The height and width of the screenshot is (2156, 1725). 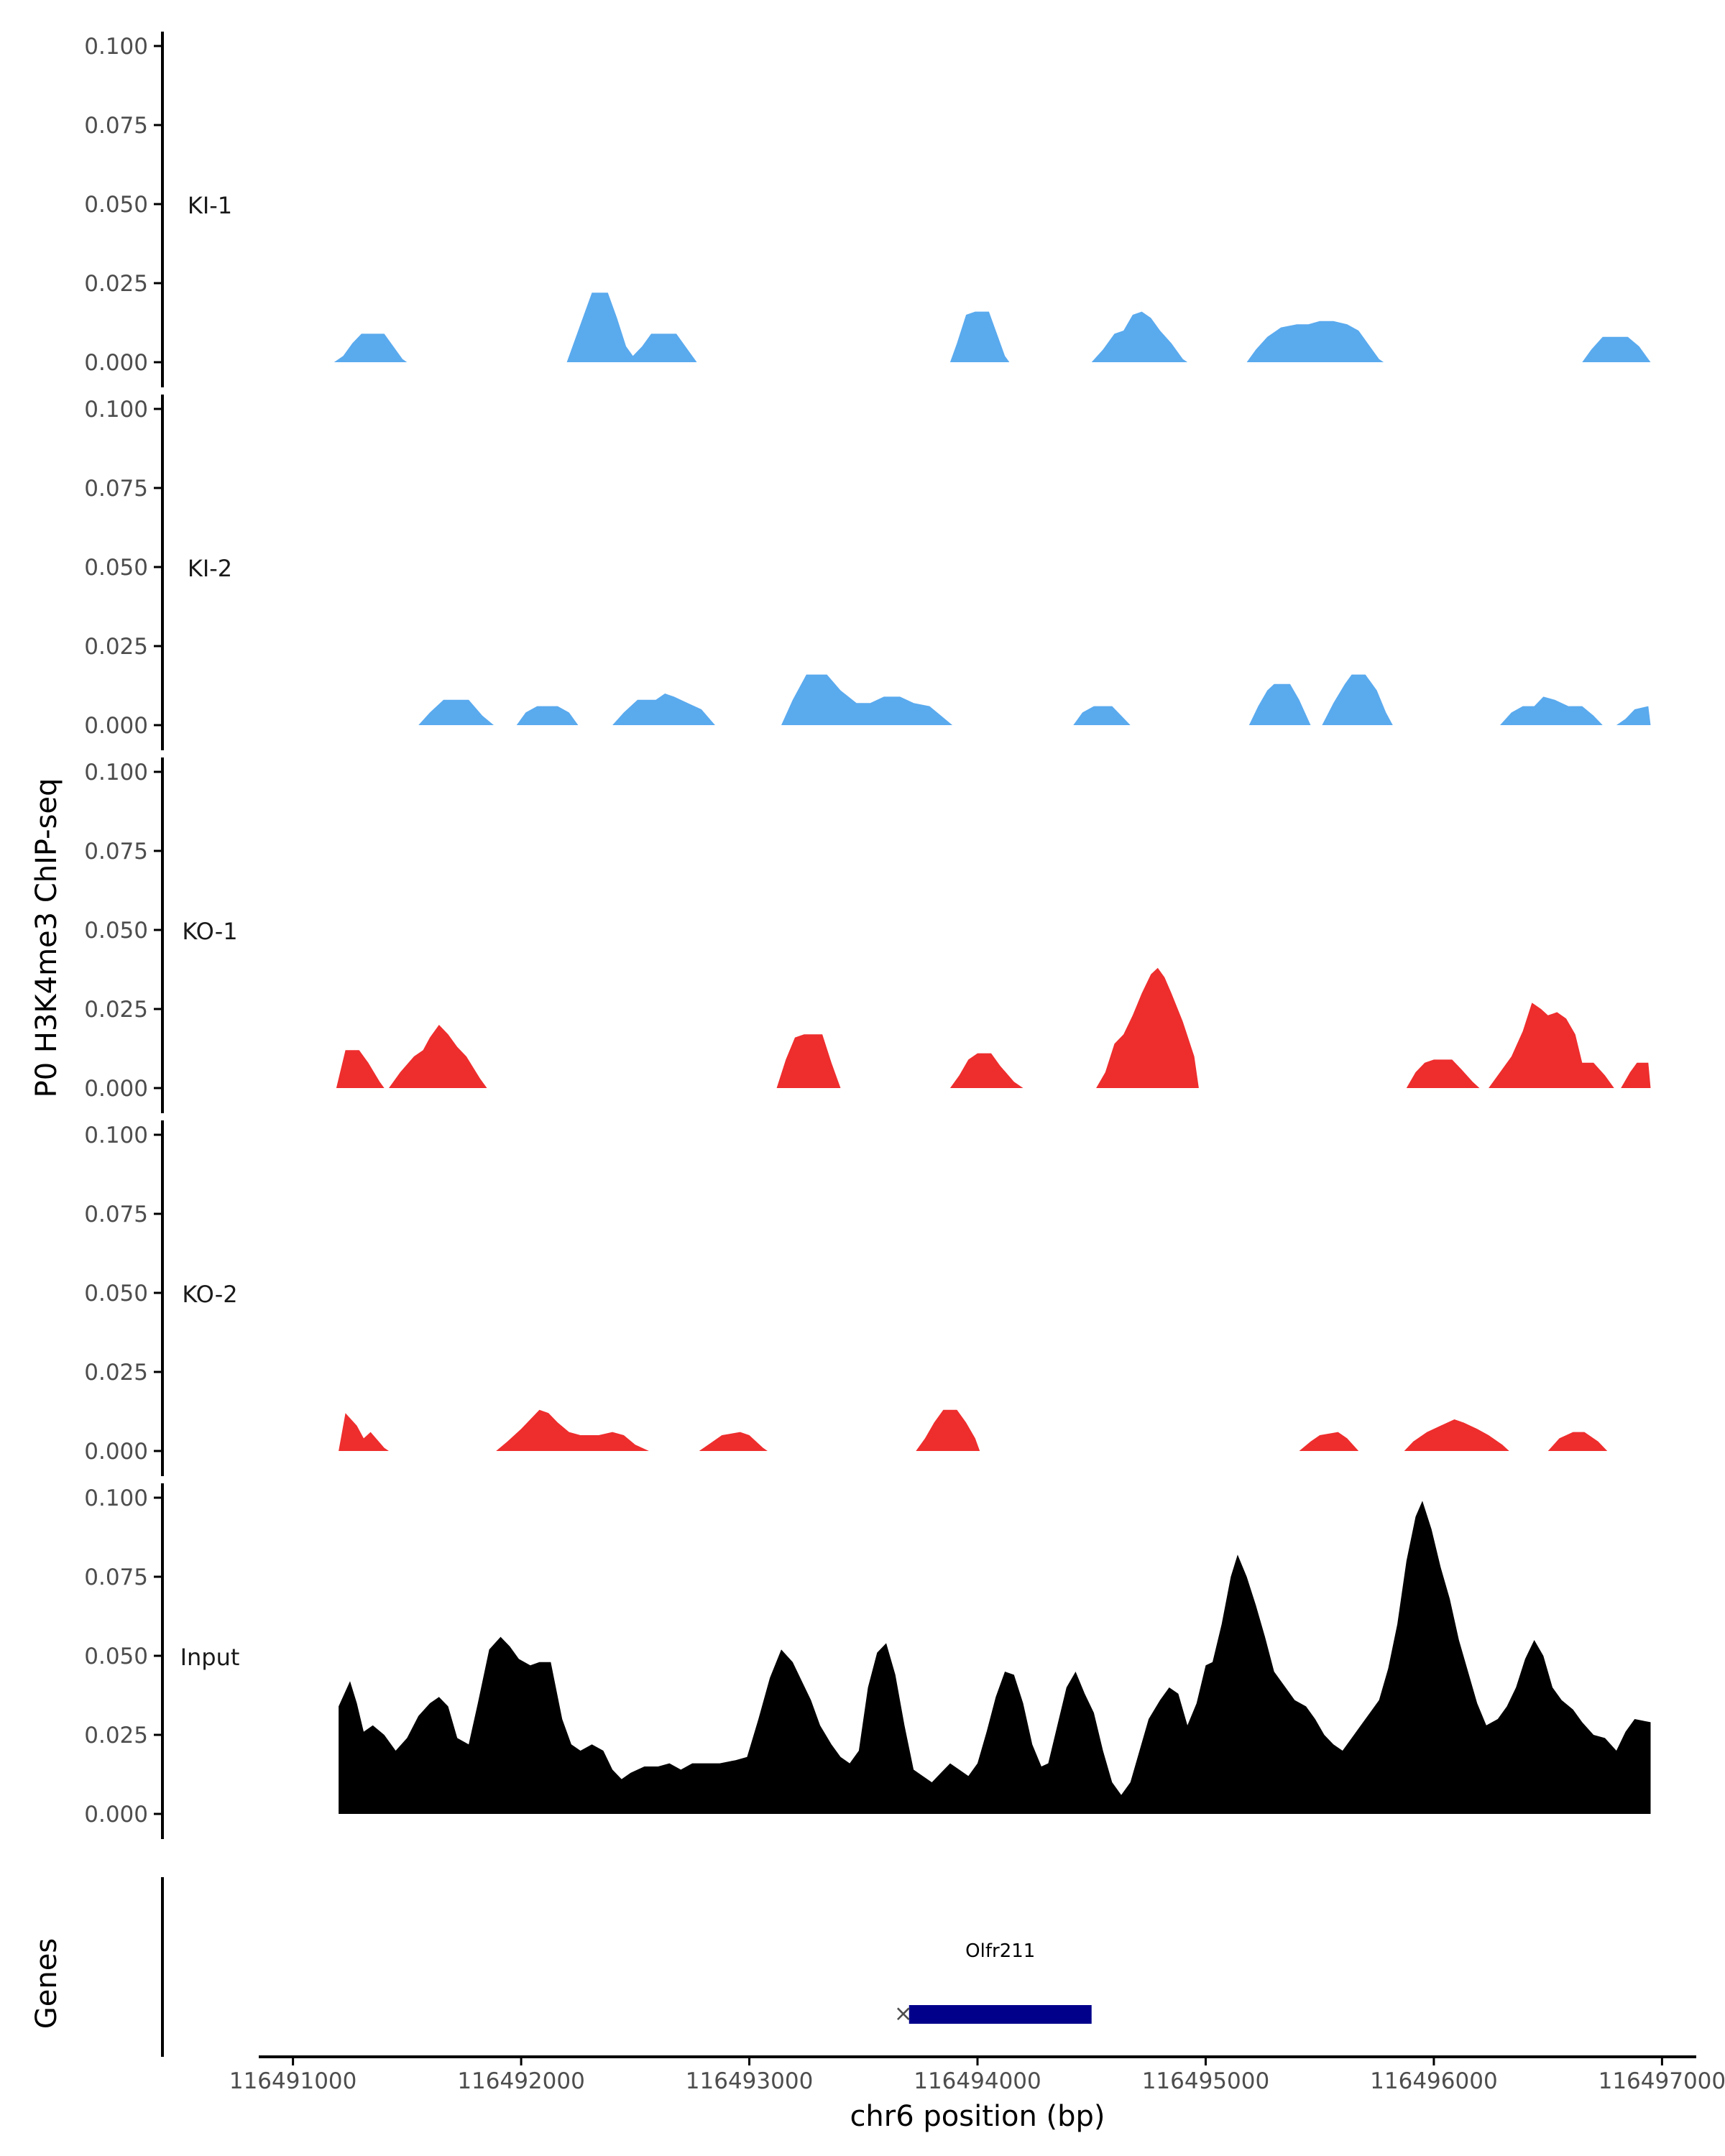 I want to click on x-tick-label: 116491000, so click(x=293, y=2081).